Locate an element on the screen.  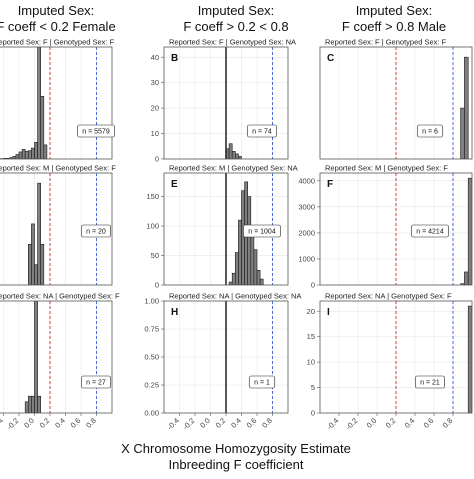
y-tick-label: 15 is located at coordinates (311, 336).